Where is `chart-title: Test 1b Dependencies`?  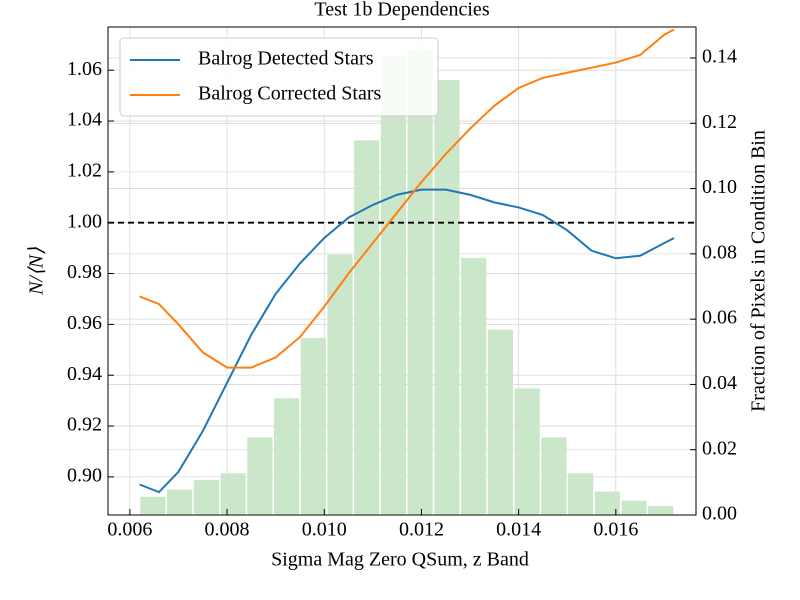
chart-title: Test 1b Dependencies is located at coordinates (401, 10).